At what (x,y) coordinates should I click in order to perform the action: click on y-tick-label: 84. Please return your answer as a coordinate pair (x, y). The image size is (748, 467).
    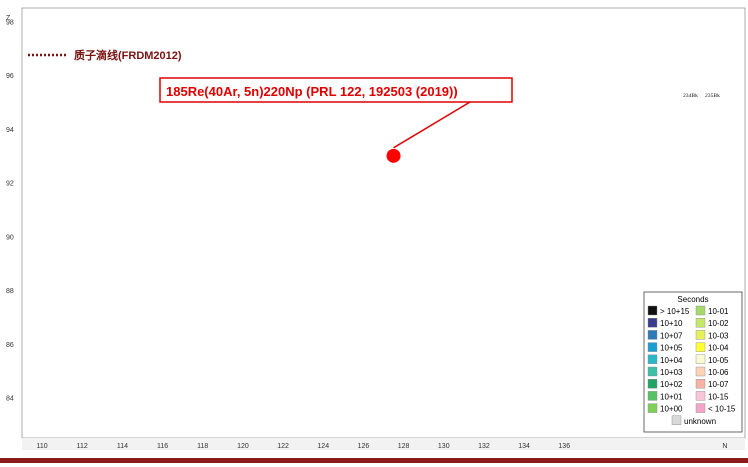
    Looking at the image, I should click on (10, 399).